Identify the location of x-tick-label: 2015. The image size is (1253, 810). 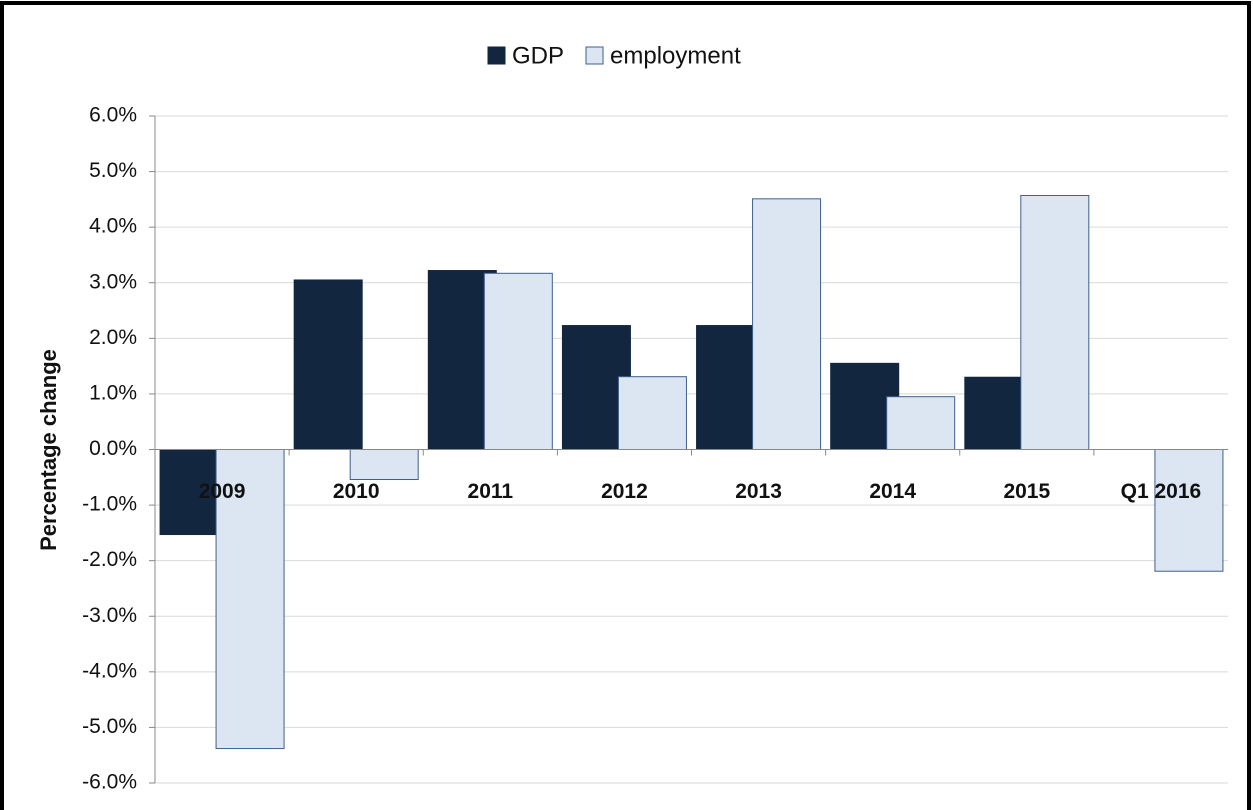
(1026, 491).